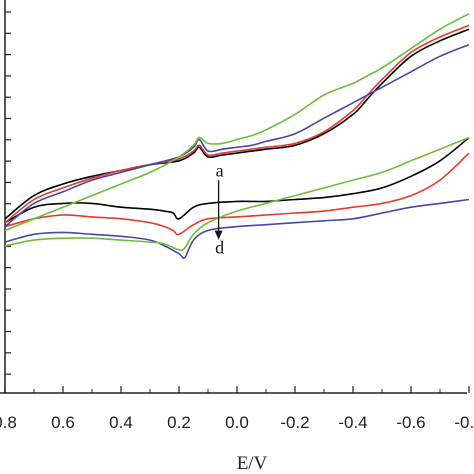 Image resolution: width=474 pixels, height=474 pixels. I want to click on x-tick-label: -0.8, so click(464, 422).